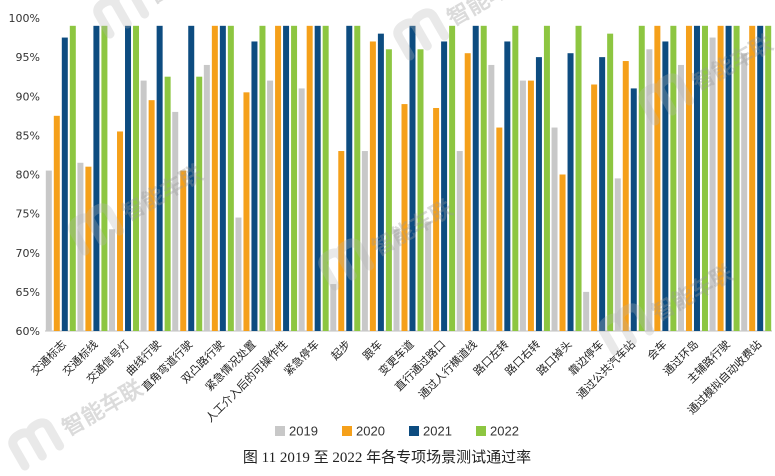 The width and height of the screenshot is (775, 476). I want to click on legend-label-2021: 2021, so click(437, 431).